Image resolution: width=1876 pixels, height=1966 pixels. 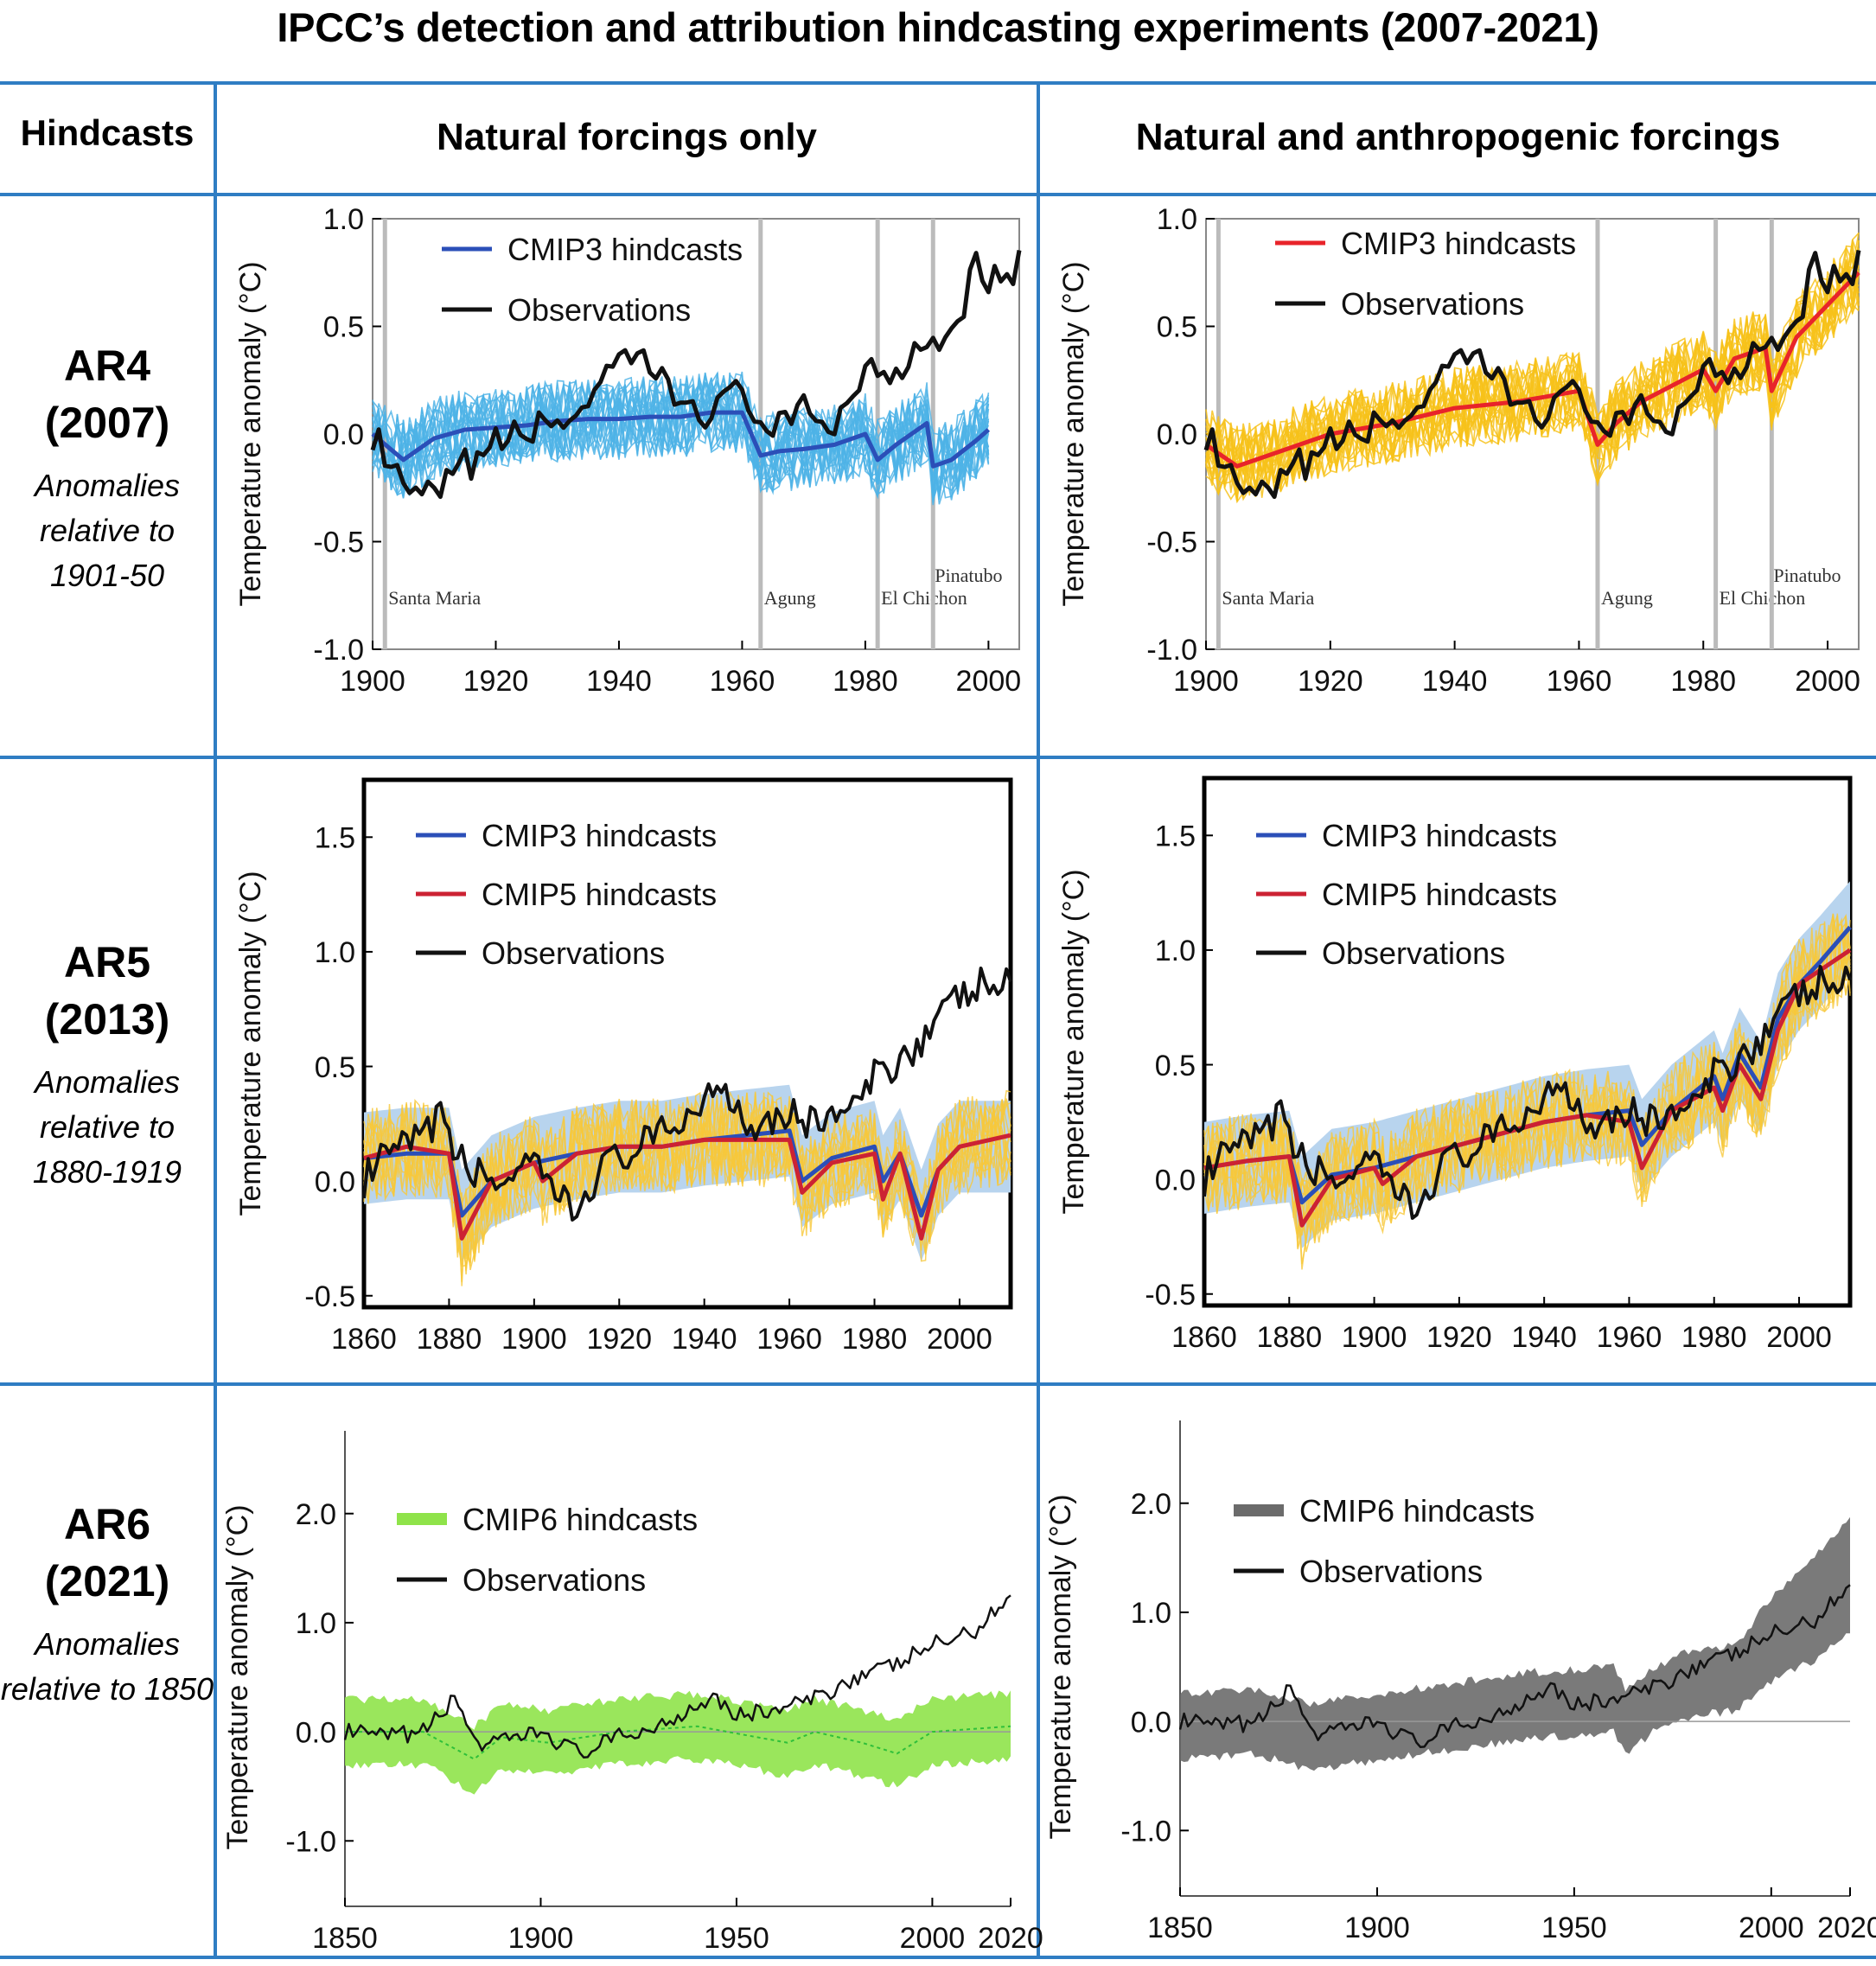 What do you see at coordinates (1532, 378) in the screenshot?
I see `ensemble-member-line` at bounding box center [1532, 378].